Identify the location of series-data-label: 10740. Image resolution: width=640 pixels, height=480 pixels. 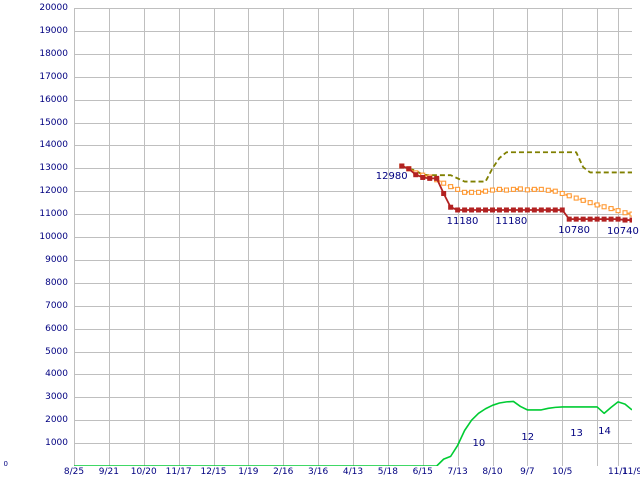
(623, 232).